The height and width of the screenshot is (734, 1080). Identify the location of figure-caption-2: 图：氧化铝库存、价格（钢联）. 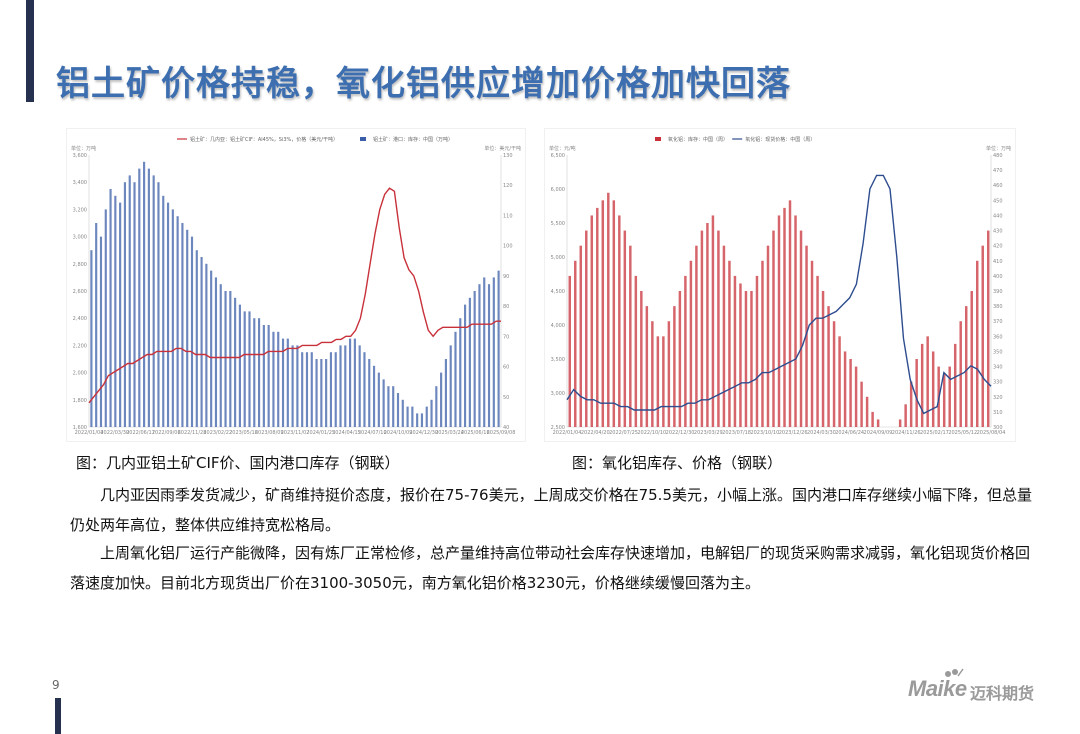
(677, 463).